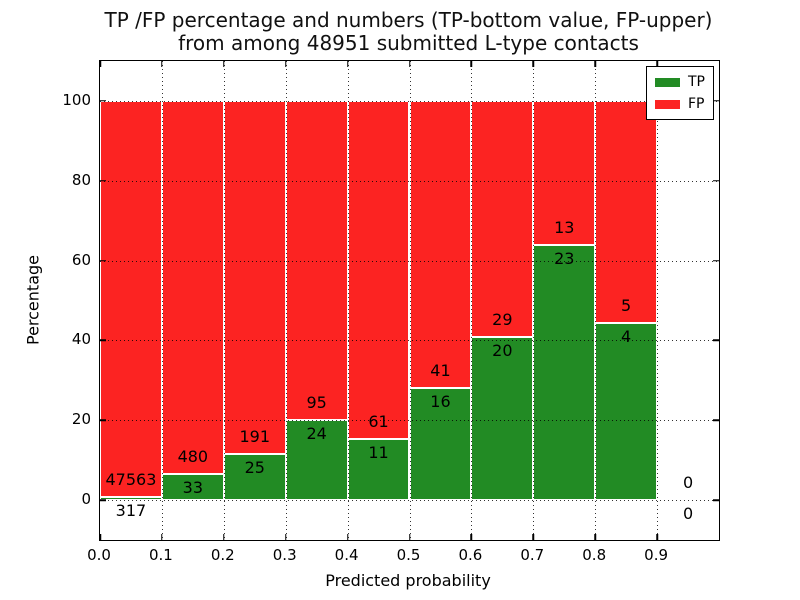  I want to click on legend-swatch-fp, so click(667, 104).